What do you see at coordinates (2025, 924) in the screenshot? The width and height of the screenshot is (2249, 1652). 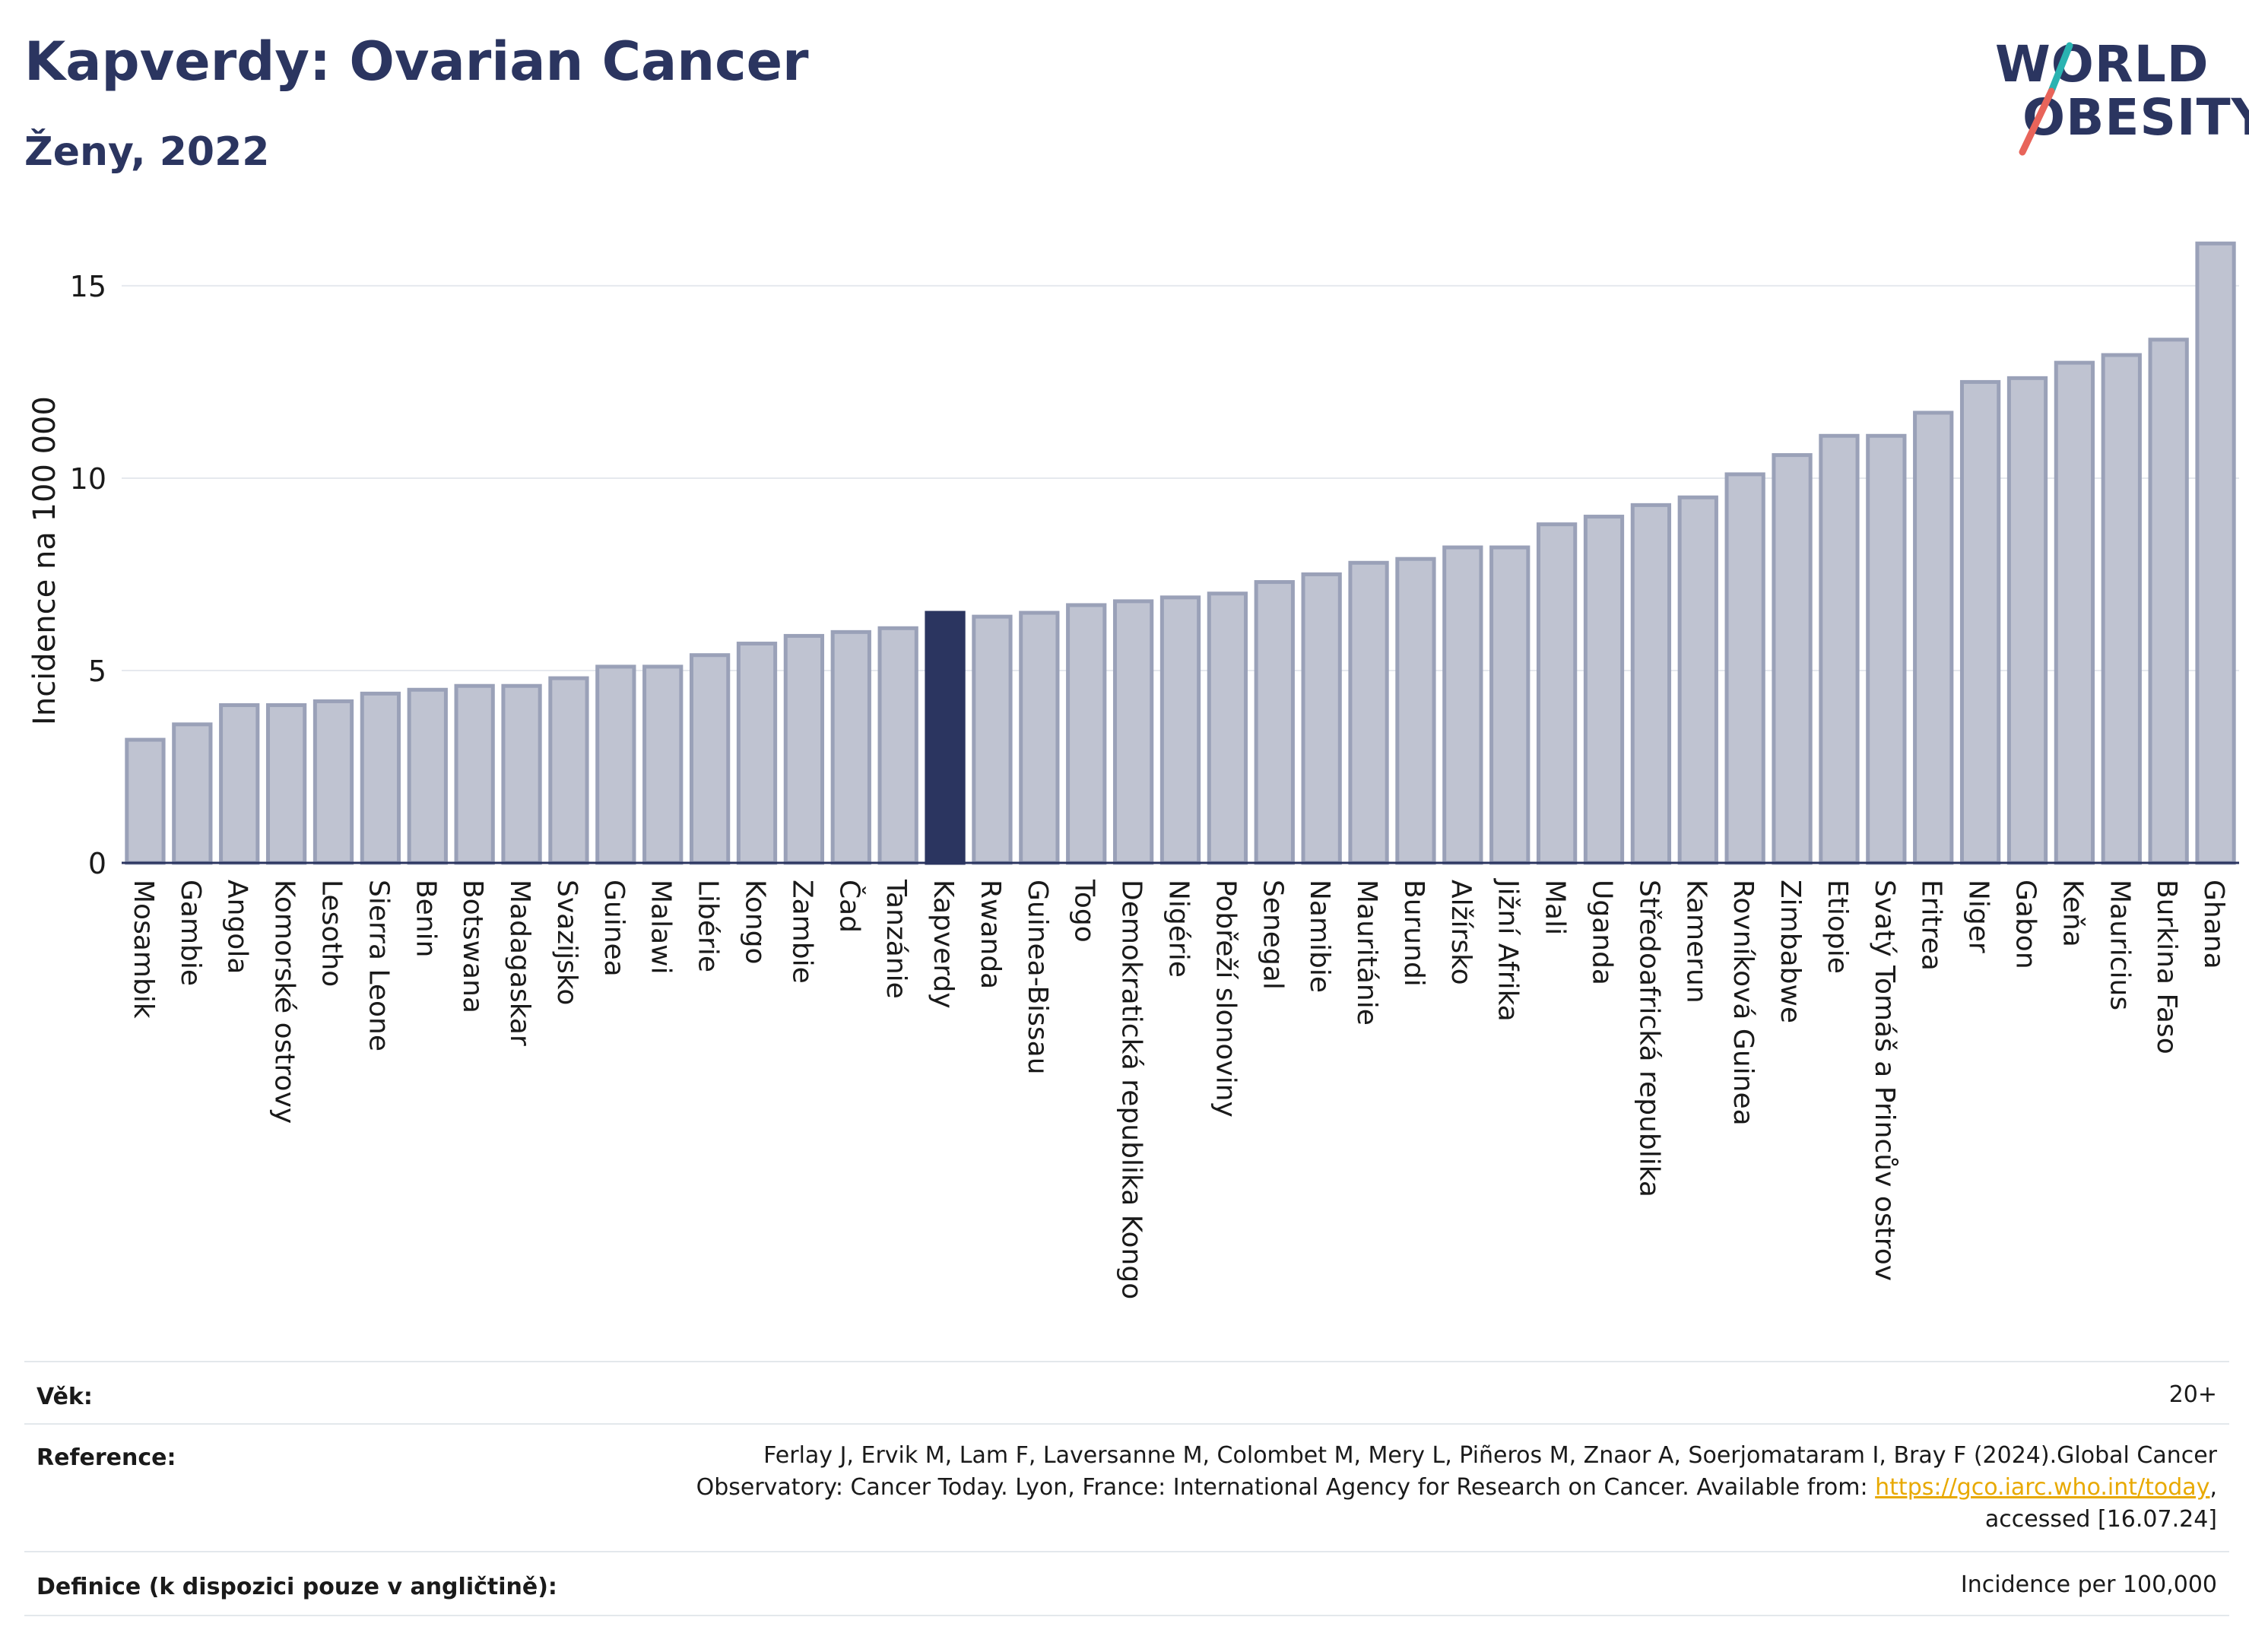 I see `x-tick-label: Gabon` at bounding box center [2025, 924].